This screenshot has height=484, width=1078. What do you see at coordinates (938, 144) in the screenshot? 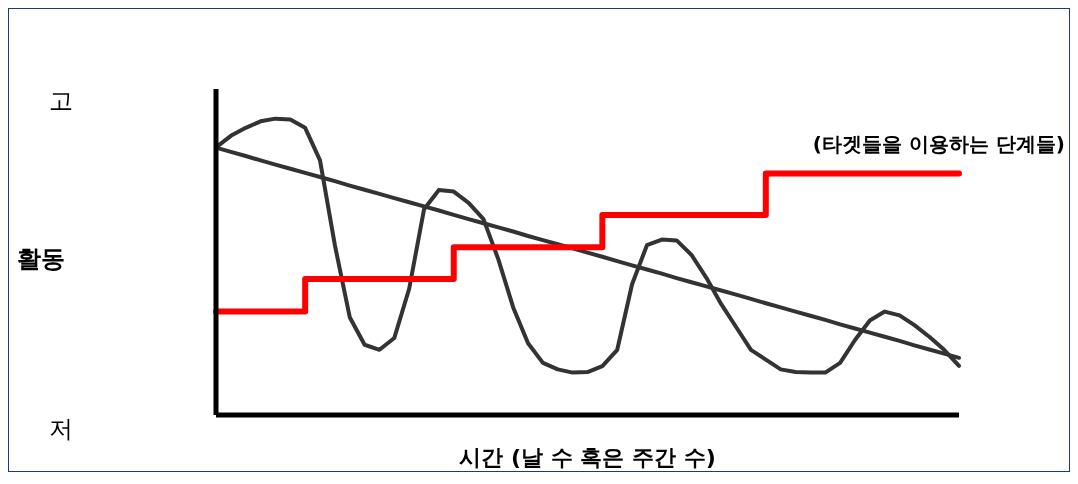
I see `series-label: (타겟들을 이용하는 단계들)` at bounding box center [938, 144].